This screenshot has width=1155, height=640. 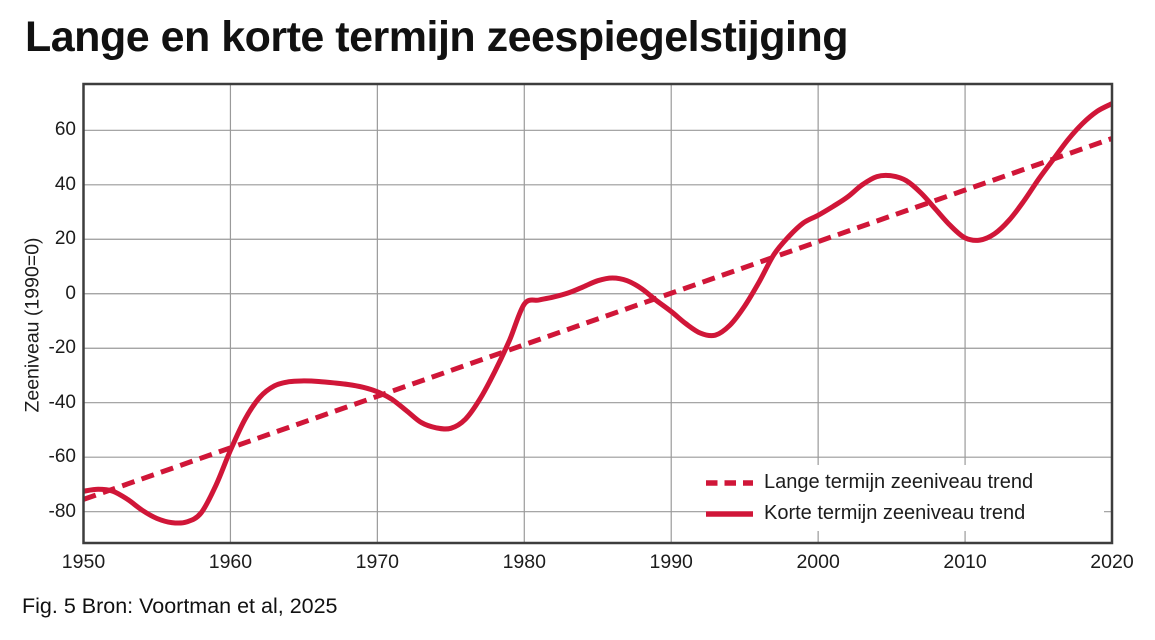 What do you see at coordinates (1112, 562) in the screenshot?
I see `x-tick-label: 2020` at bounding box center [1112, 562].